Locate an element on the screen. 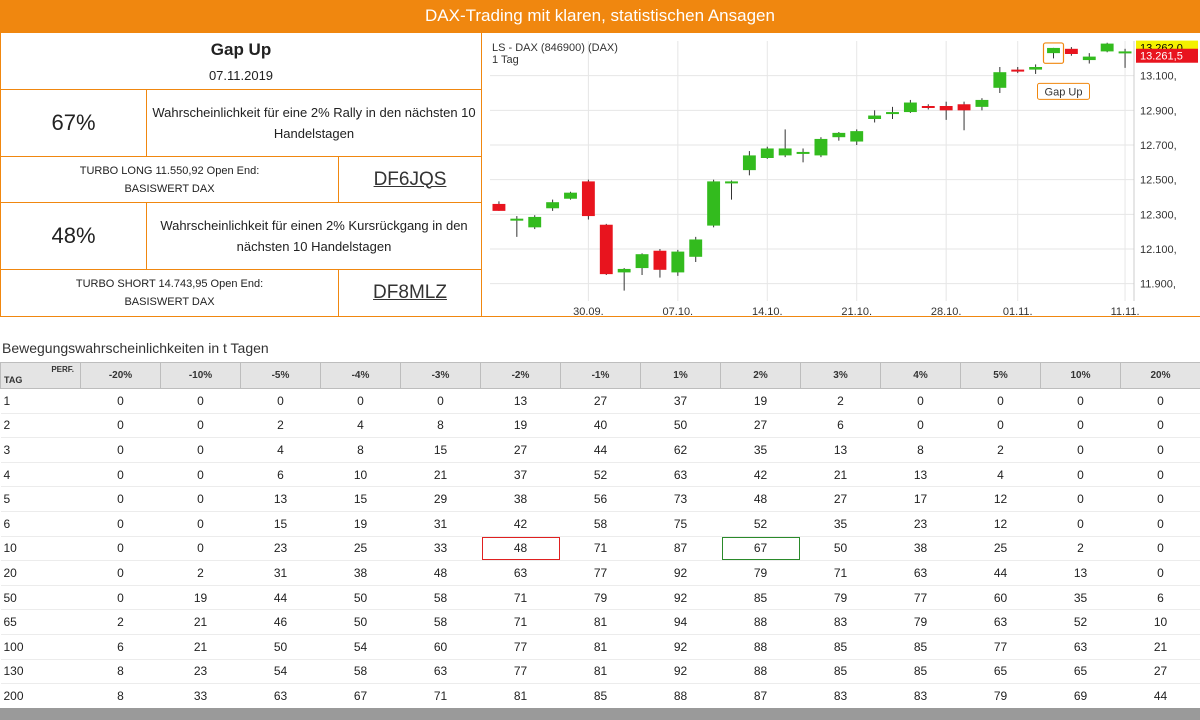  table-row: 3 0 0 4 8 15 27 44 62 35 13 8 2 0 0 is located at coordinates (600, 450).